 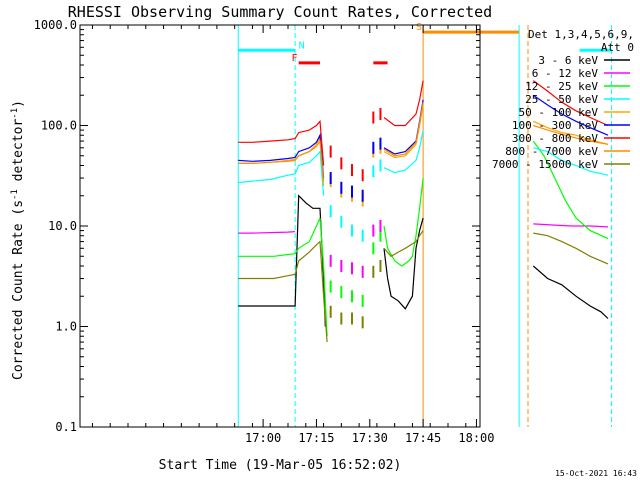 What do you see at coordinates (561, 99) in the screenshot?
I see `legend-label-3: 25 - 50 keV` at bounding box center [561, 99].